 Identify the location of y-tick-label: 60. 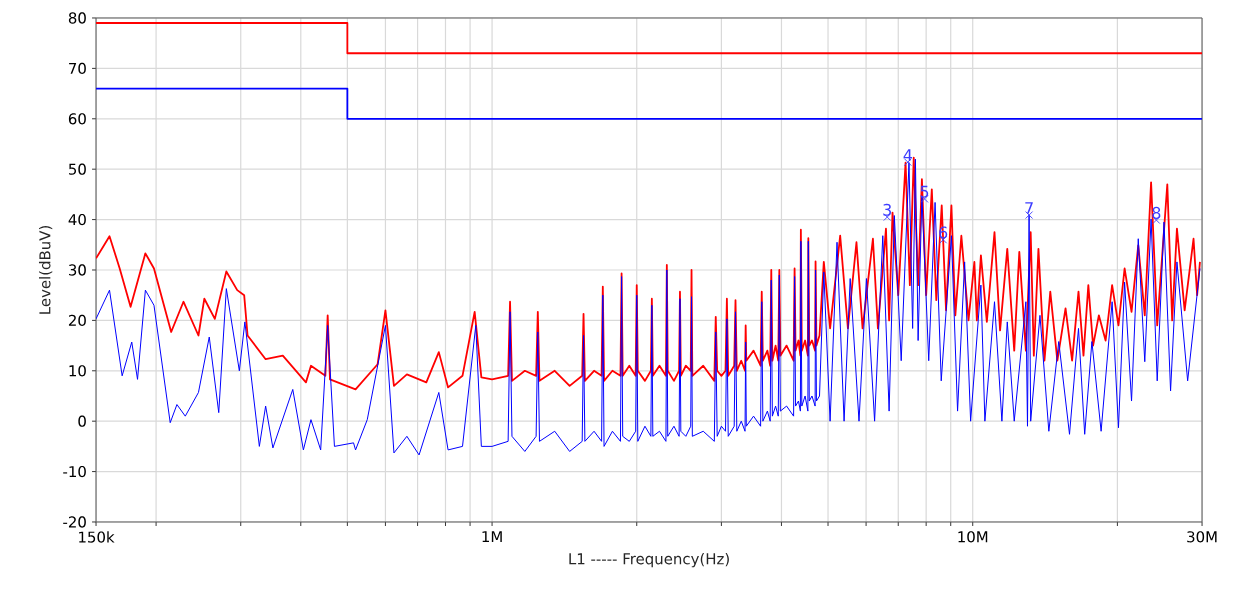
(77, 119).